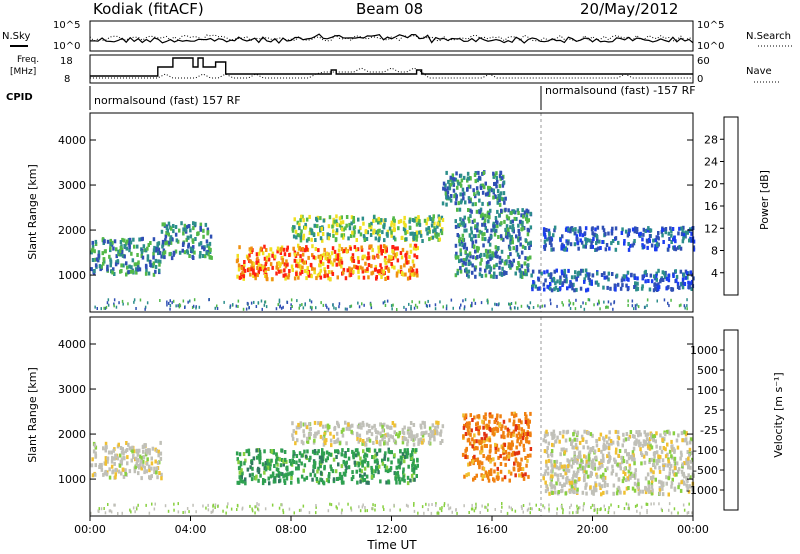 This screenshot has width=800, height=554. I want to click on colorbar-tick-label: 8, so click(714, 251).